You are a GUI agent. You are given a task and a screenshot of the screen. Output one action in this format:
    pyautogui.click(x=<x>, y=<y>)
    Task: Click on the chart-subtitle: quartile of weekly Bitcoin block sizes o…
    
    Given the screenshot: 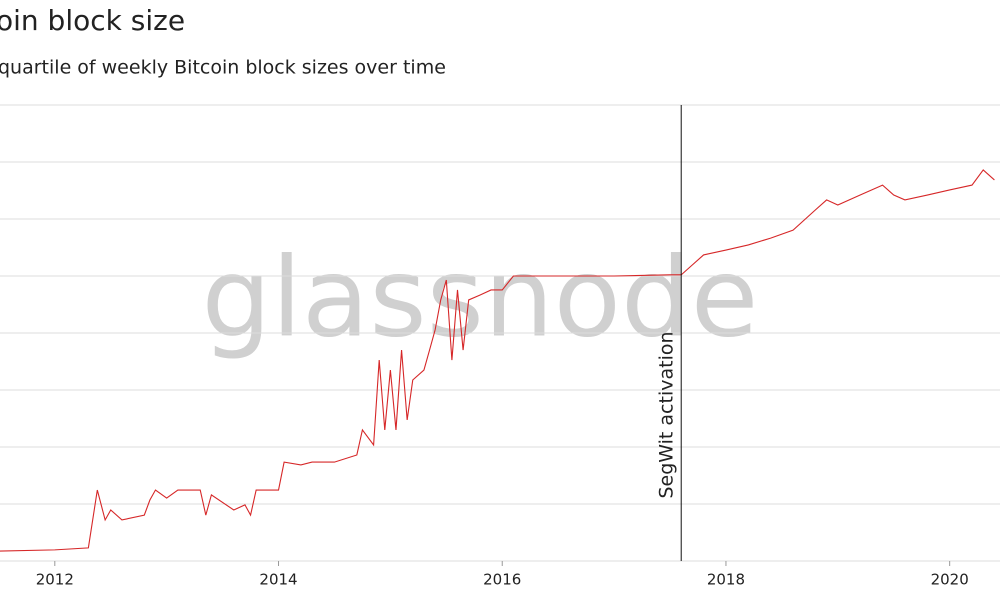 What is the action you would take?
    pyautogui.click(x=223, y=68)
    